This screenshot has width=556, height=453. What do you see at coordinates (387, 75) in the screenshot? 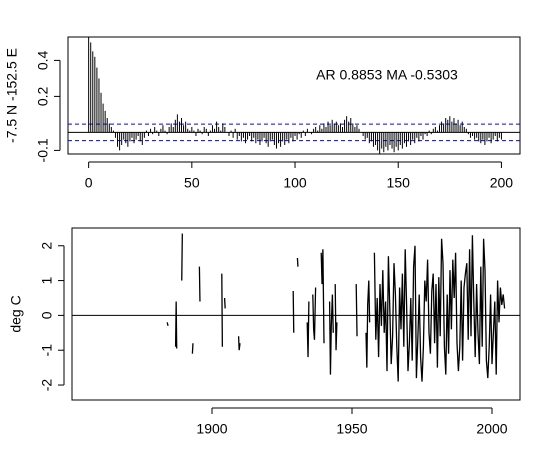
I see `annotation: AR 0.8853 MA -0.5303` at bounding box center [387, 75].